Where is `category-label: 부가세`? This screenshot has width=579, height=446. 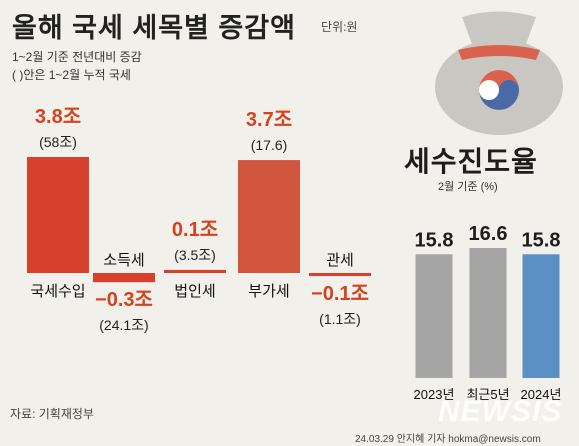 category-label: 부가세 is located at coordinates (268, 291).